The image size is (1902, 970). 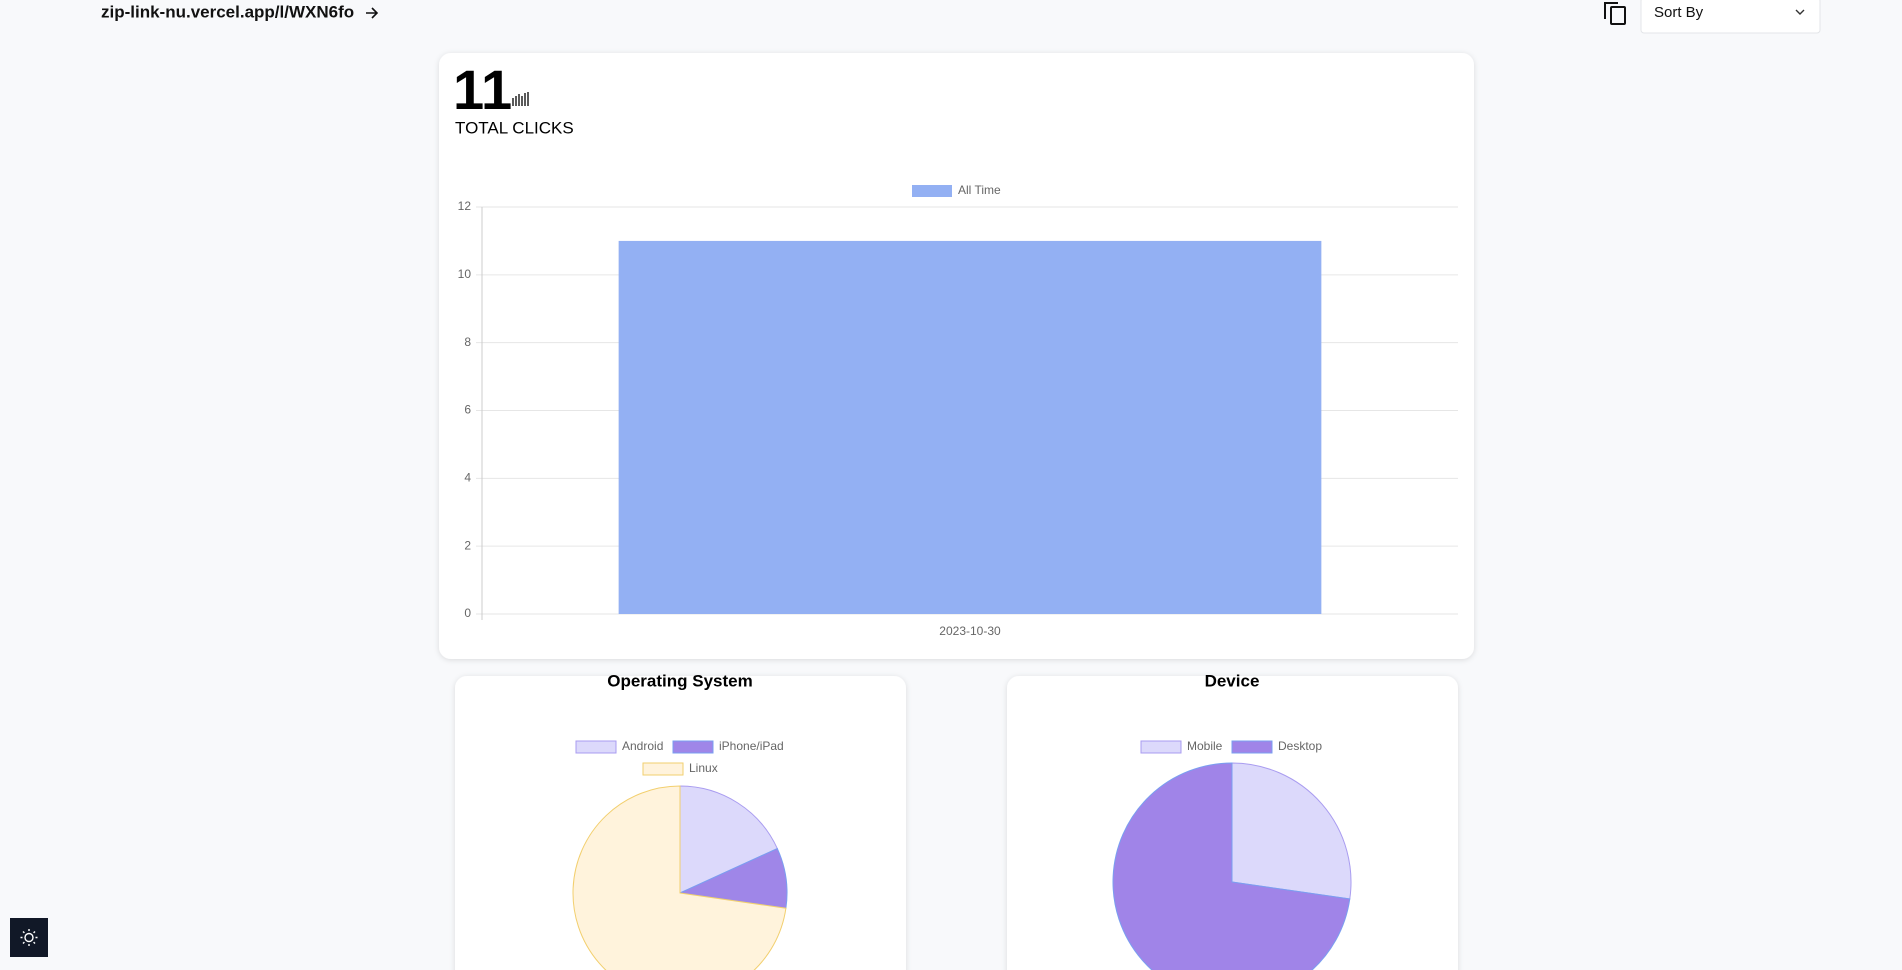 I want to click on total-clicks: 11, so click(x=482, y=89).